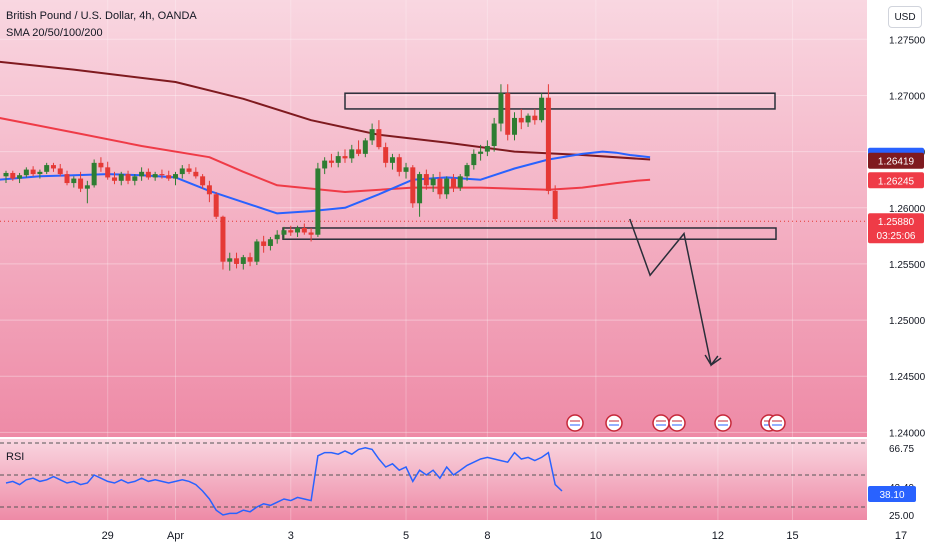  Describe the element at coordinates (175, 536) in the screenshot. I see `time-tick-label: Apr` at that location.